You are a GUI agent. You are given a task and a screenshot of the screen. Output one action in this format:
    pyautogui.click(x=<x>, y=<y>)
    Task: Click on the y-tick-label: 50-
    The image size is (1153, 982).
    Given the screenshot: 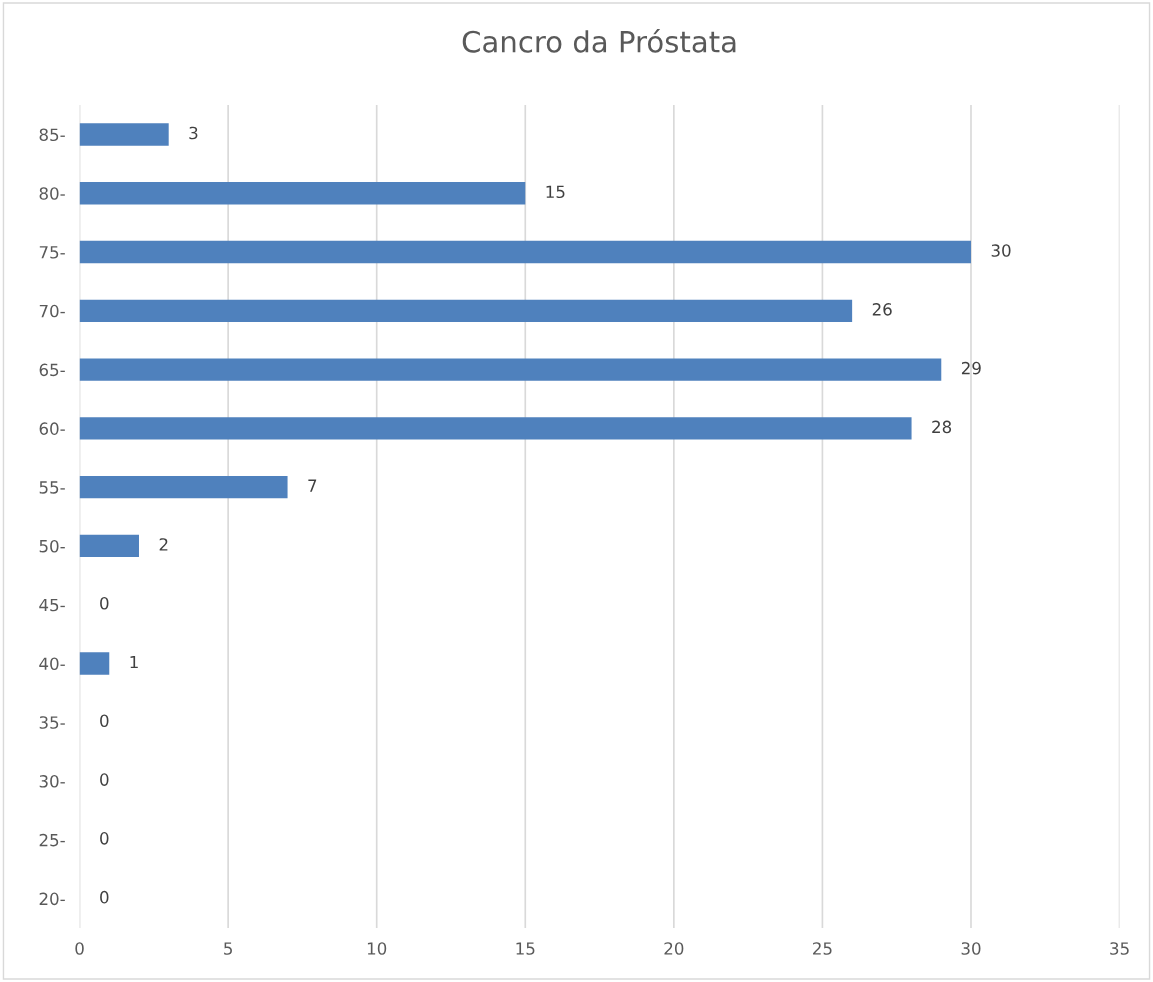 What is the action you would take?
    pyautogui.click(x=52, y=546)
    